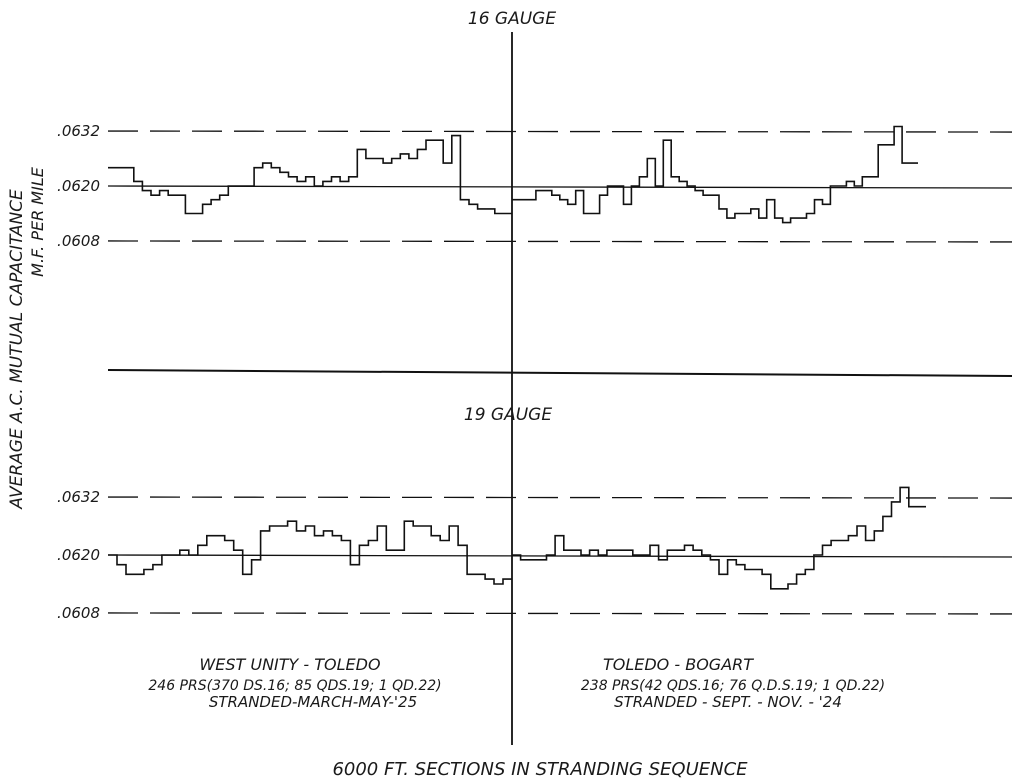 The height and width of the screenshot is (781, 1014). I want to click on left-section-line1: WEST UNITY - TOLEDO, so click(289, 664).